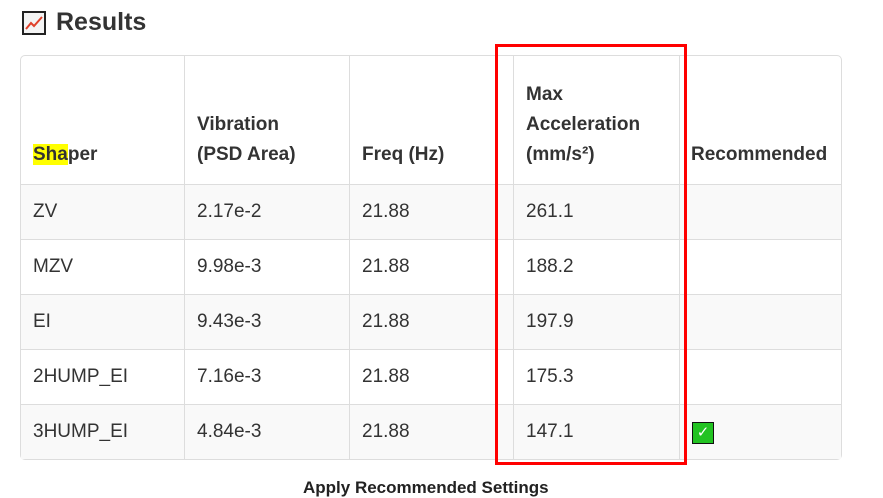  Describe the element at coordinates (266, 376) in the screenshot. I see `cell-vibration: 7.16e-3` at that location.